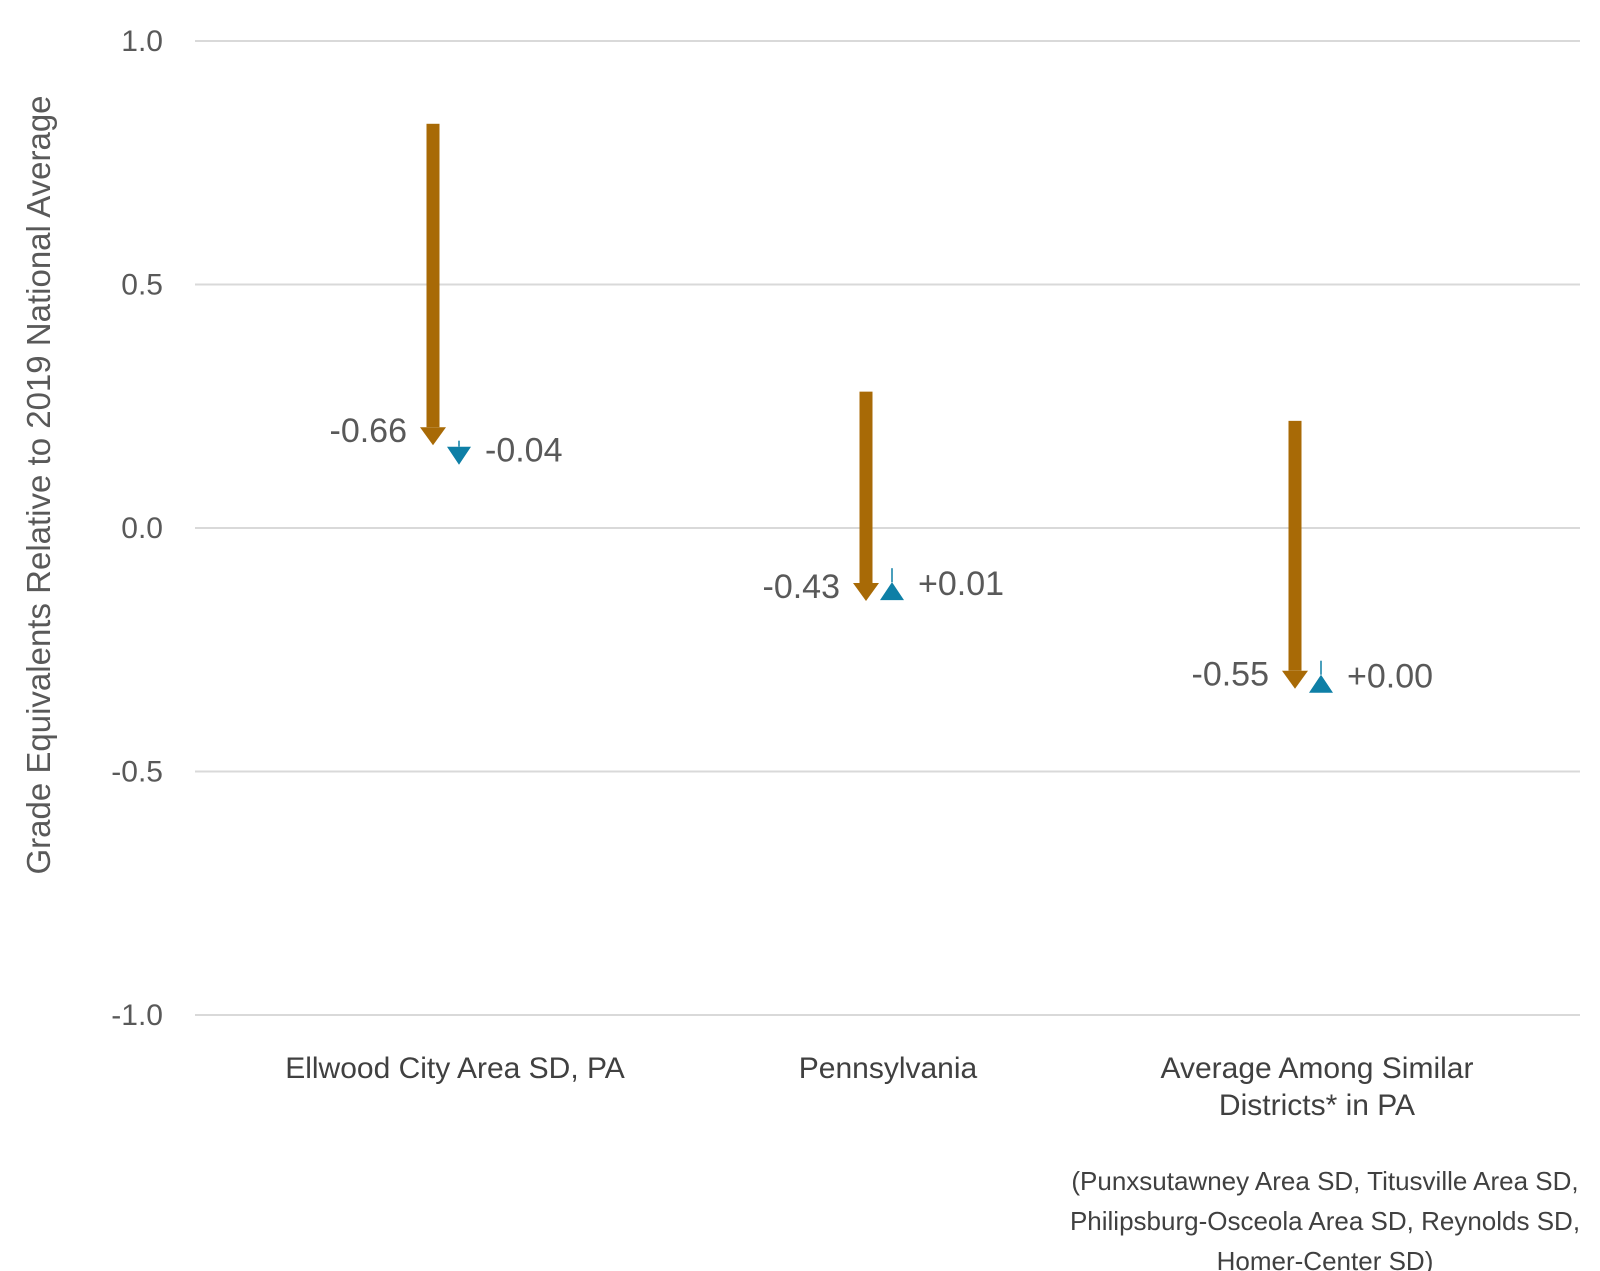  Describe the element at coordinates (1390, 677) in the screenshot. I see `second-change-label: +0.00` at that location.